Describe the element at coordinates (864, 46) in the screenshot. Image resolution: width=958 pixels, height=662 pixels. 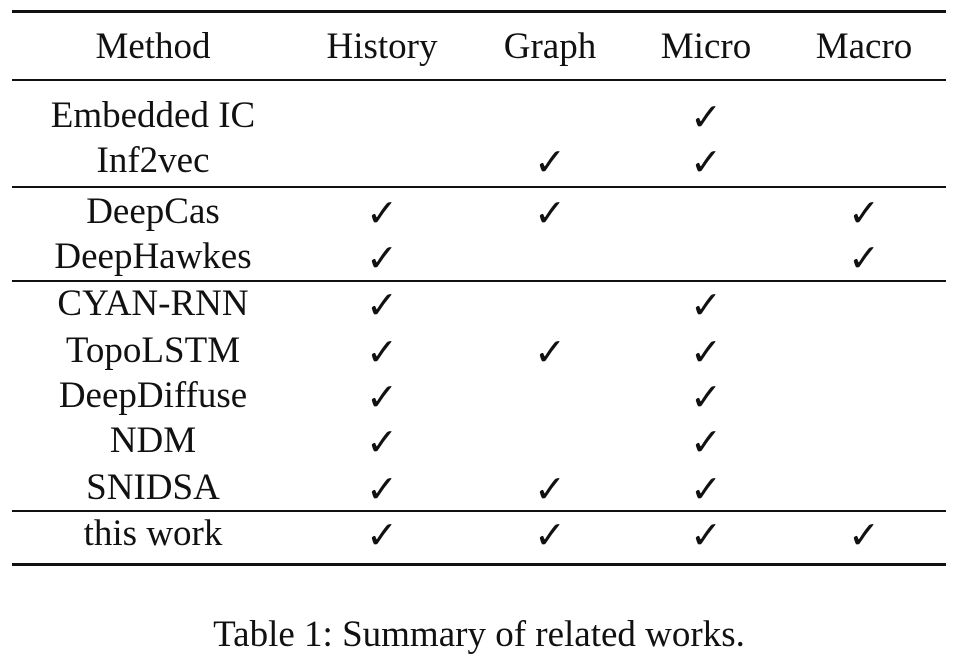
I see `header-macro: Macro` at that location.